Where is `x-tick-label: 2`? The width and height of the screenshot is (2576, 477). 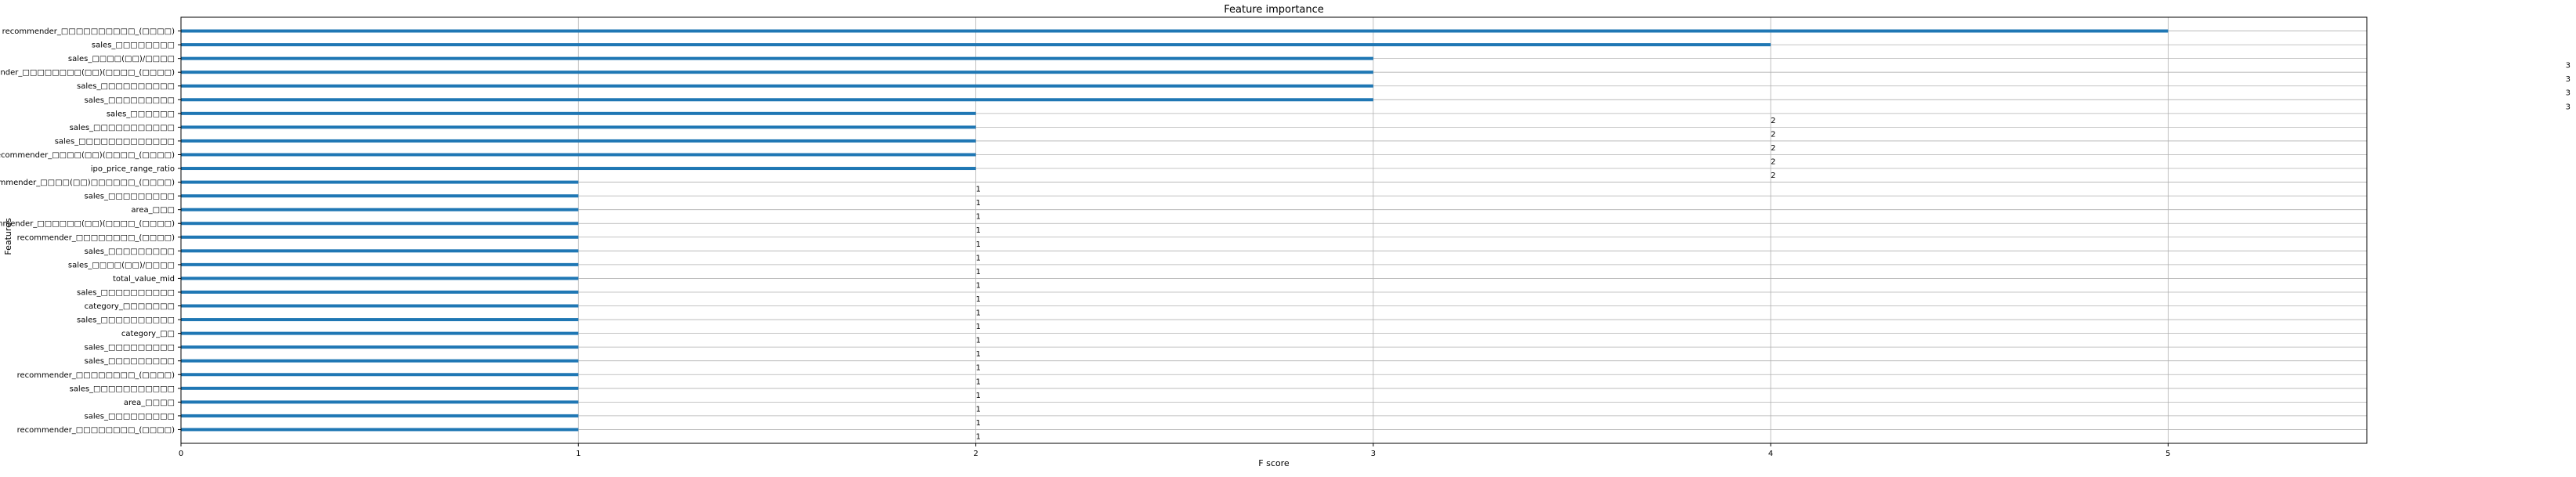 x-tick-label: 2 is located at coordinates (975, 454).